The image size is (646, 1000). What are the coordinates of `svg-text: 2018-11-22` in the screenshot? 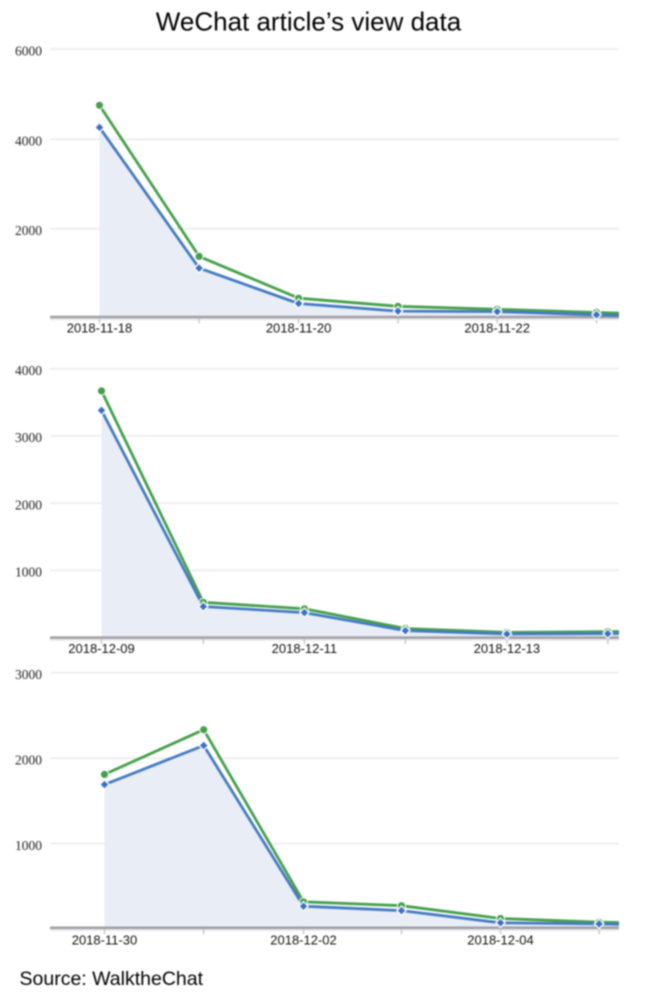 It's located at (497, 327).